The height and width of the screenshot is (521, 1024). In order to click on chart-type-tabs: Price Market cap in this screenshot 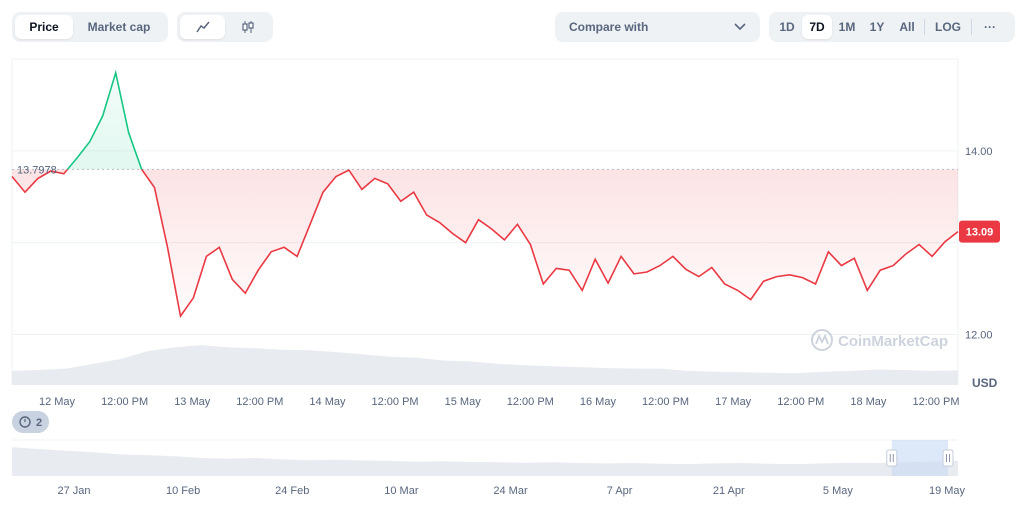, I will do `click(90, 27)`.